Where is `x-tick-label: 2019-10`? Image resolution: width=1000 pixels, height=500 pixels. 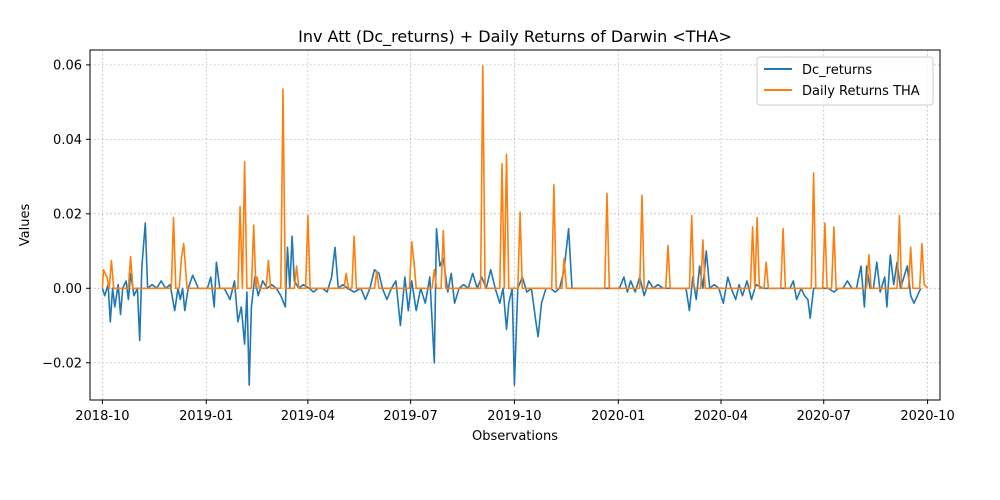 x-tick-label: 2019-10 is located at coordinates (514, 416).